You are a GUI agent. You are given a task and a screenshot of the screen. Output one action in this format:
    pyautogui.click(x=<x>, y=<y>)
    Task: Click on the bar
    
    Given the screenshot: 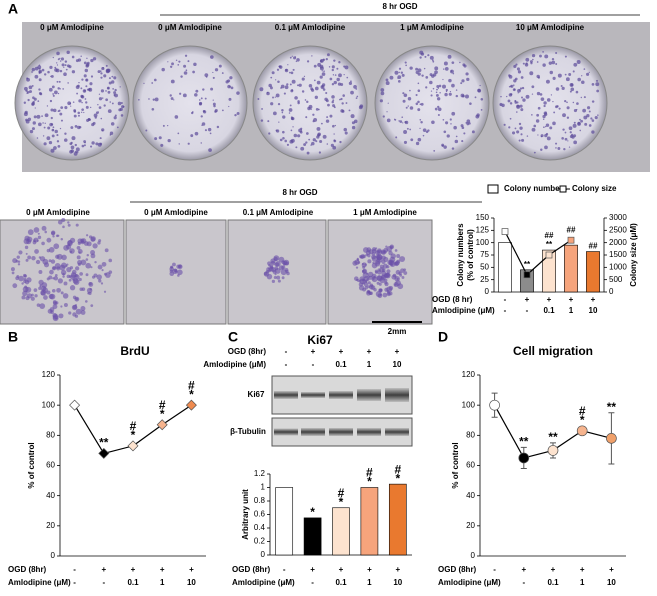 What is the action you would take?
    pyautogui.click(x=593, y=272)
    